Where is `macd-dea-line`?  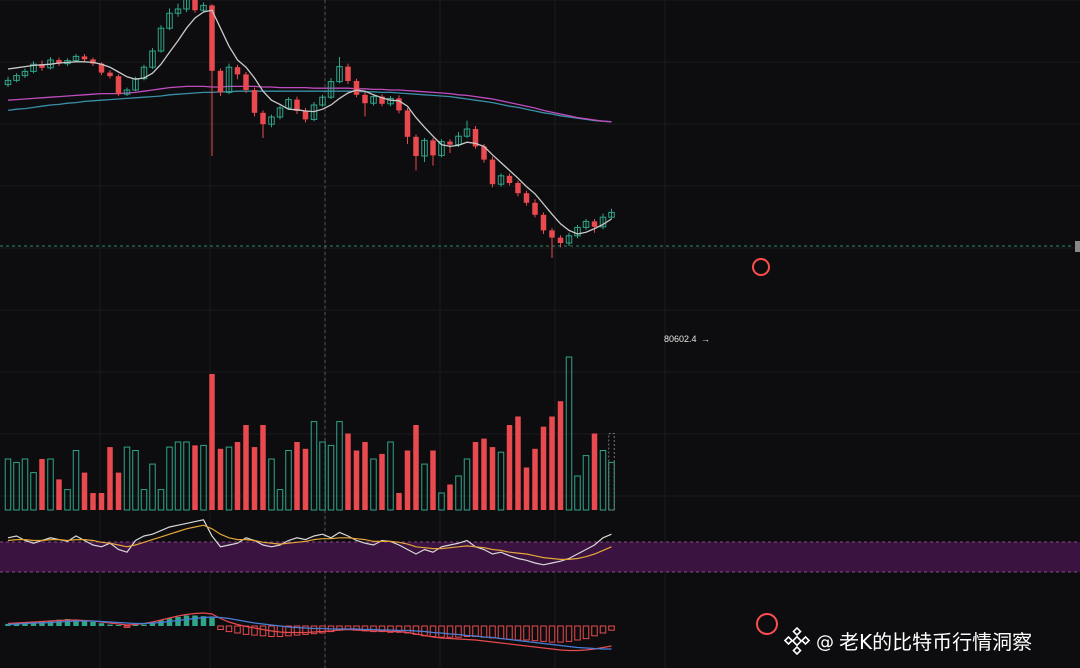 macd-dea-line is located at coordinates (309, 633).